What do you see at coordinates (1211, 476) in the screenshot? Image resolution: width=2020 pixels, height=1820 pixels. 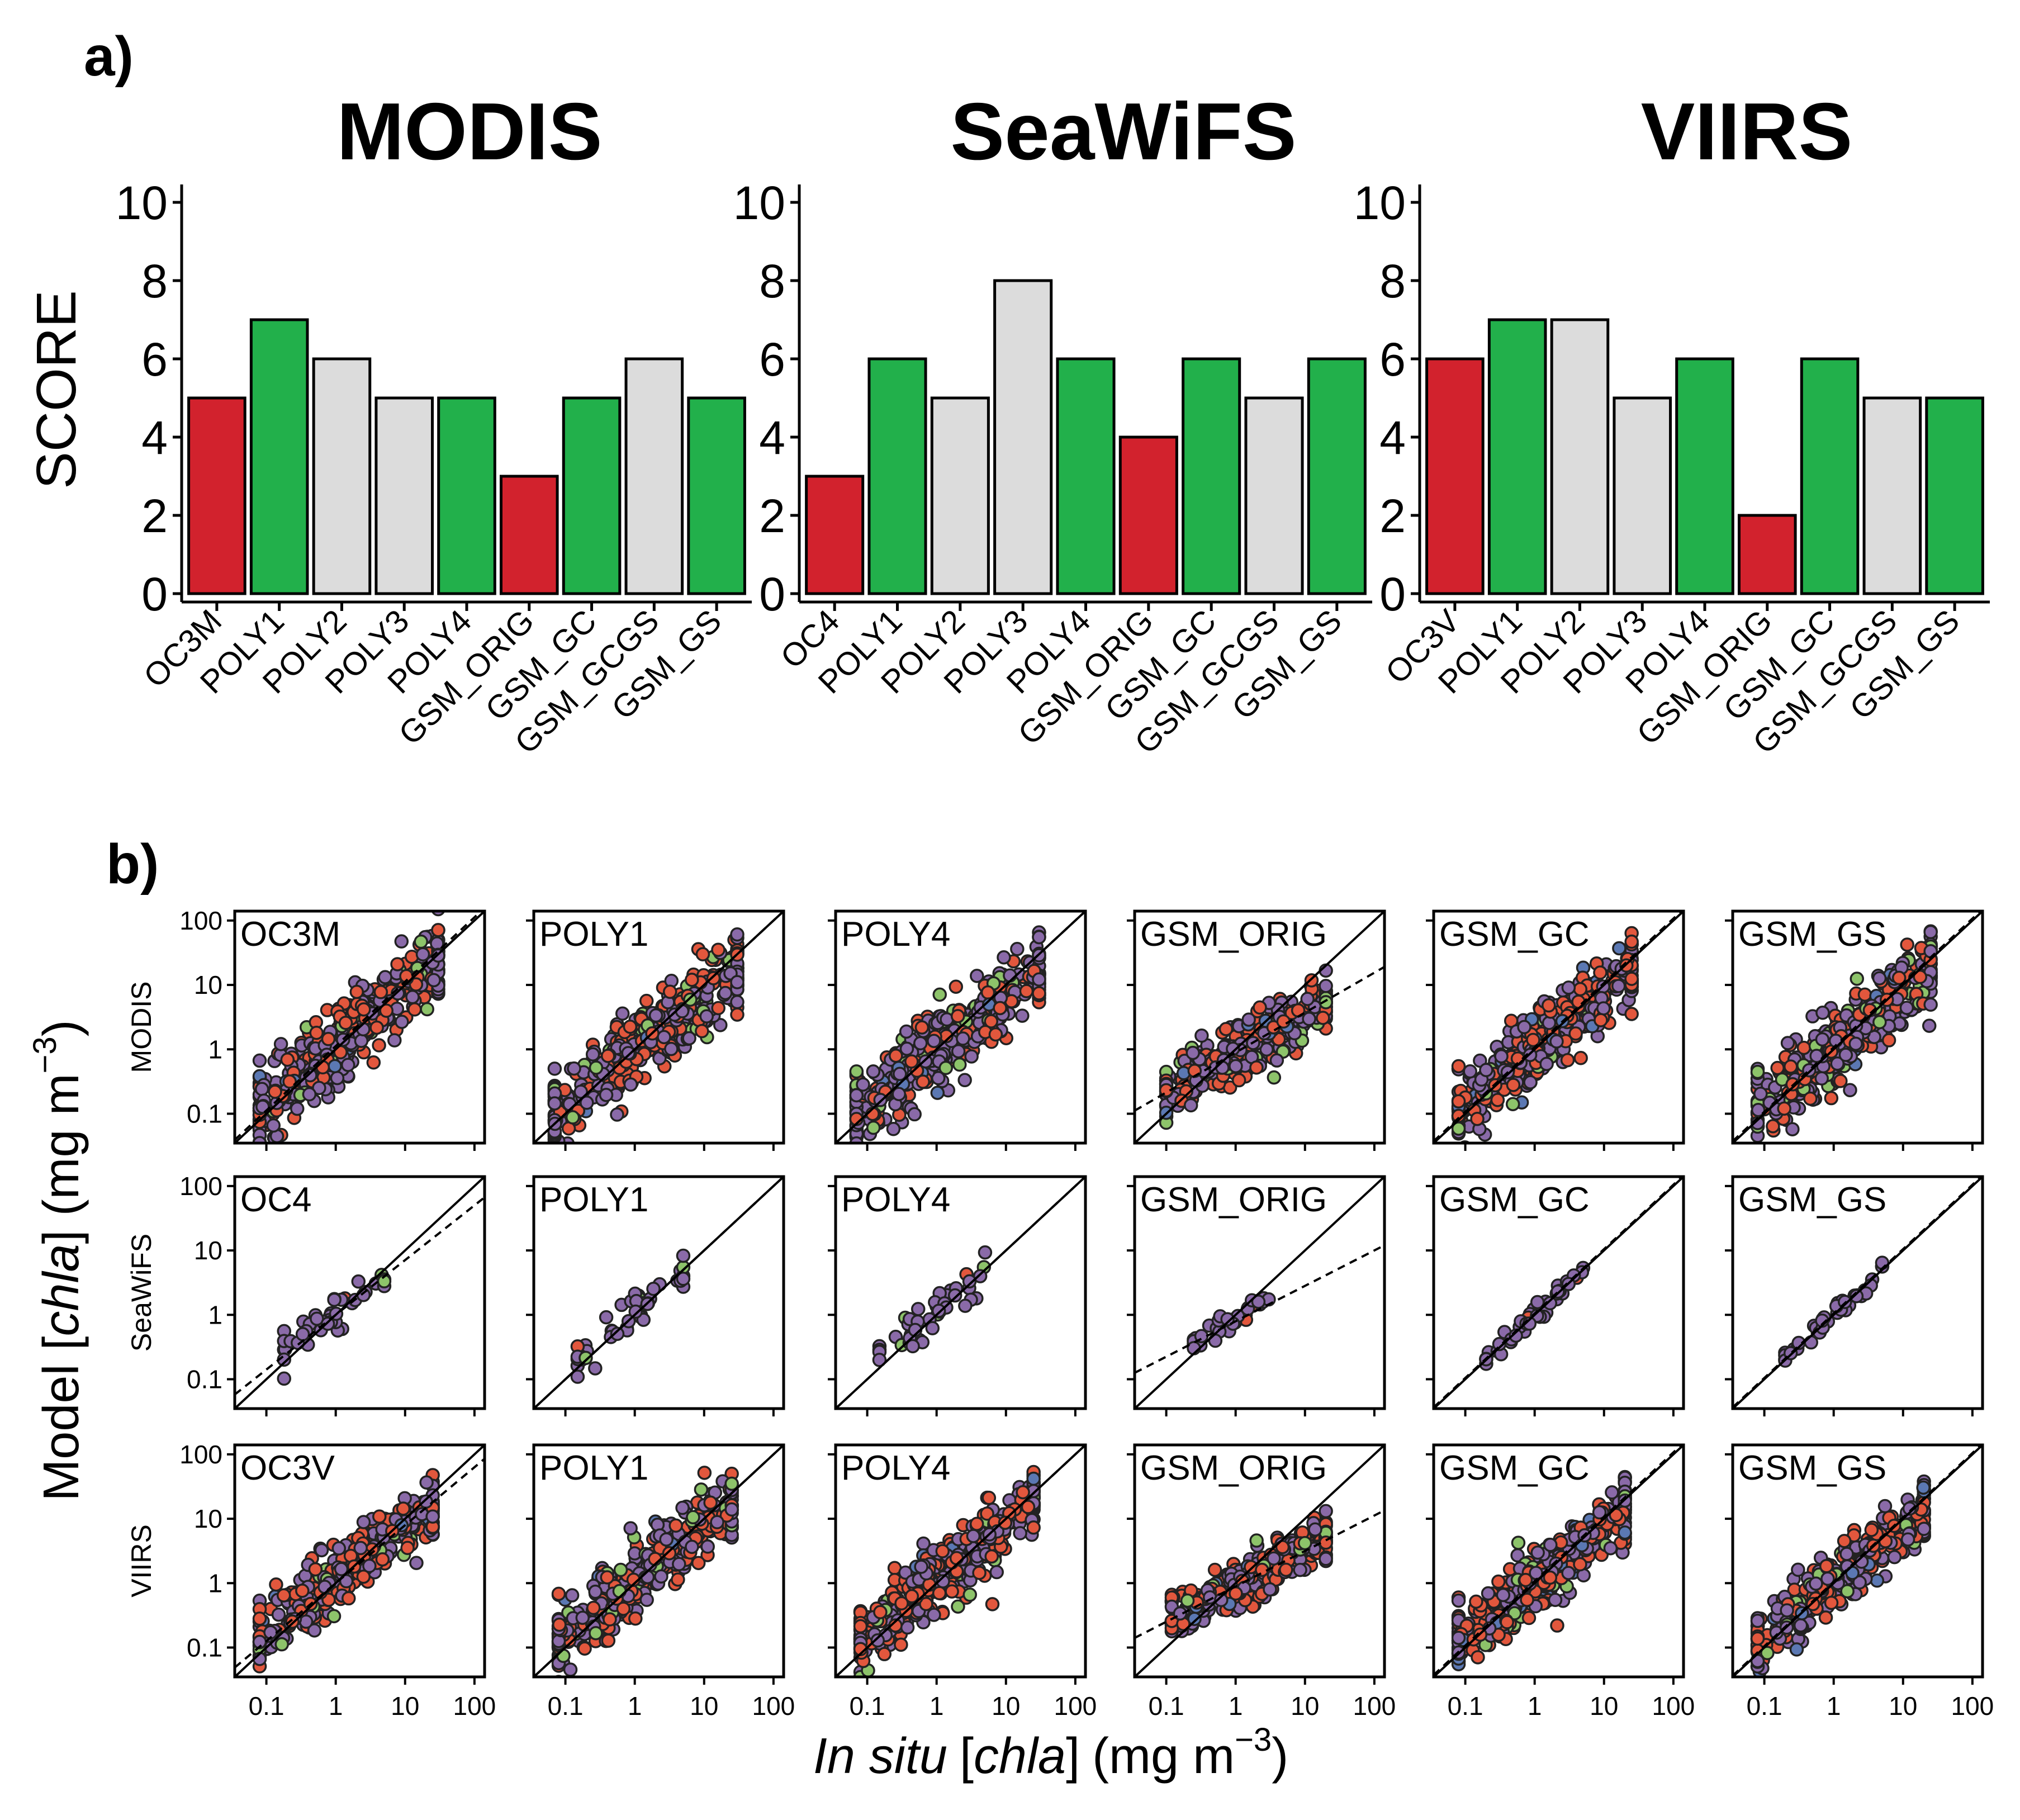 I see `bar-gsm-gc` at bounding box center [1211, 476].